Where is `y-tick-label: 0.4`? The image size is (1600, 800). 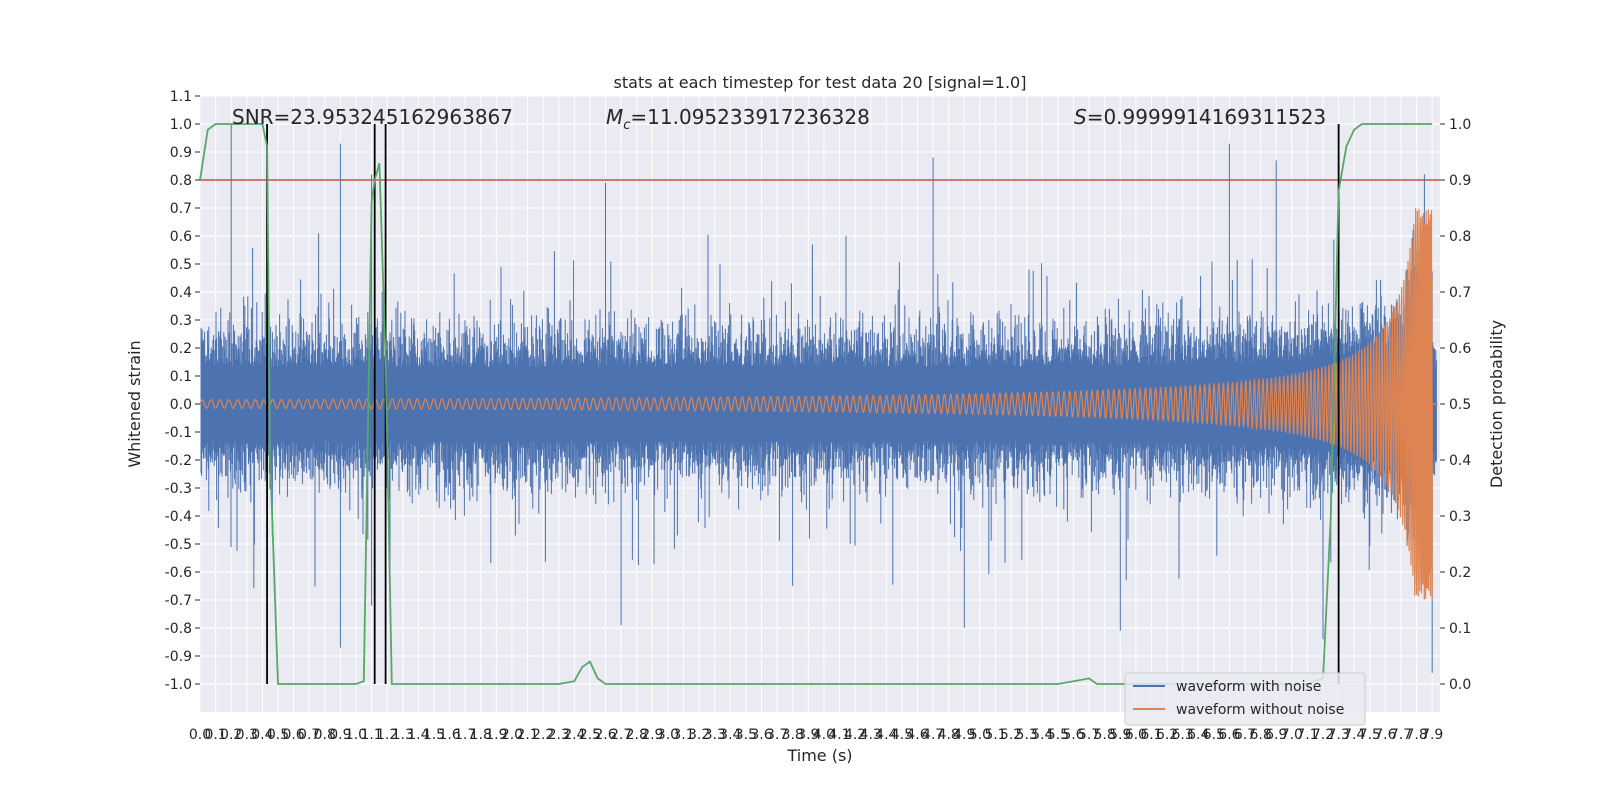 y-tick-label: 0.4 is located at coordinates (181, 293).